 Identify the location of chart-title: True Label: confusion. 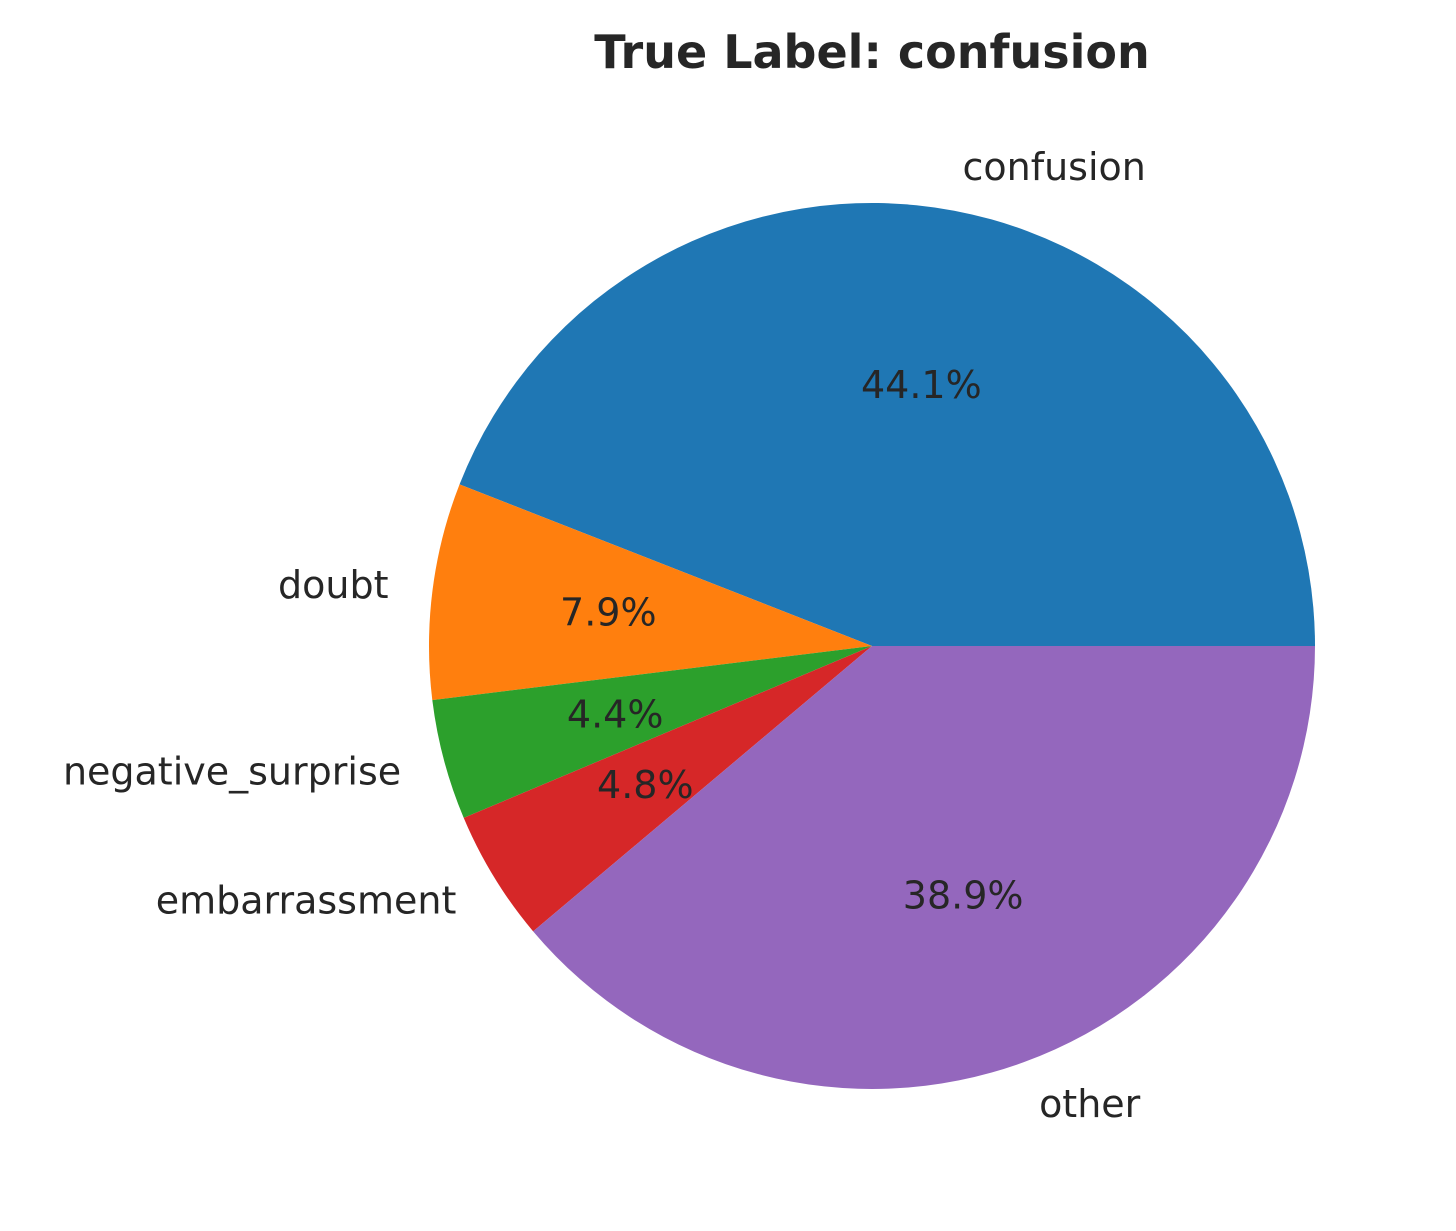
(872, 52).